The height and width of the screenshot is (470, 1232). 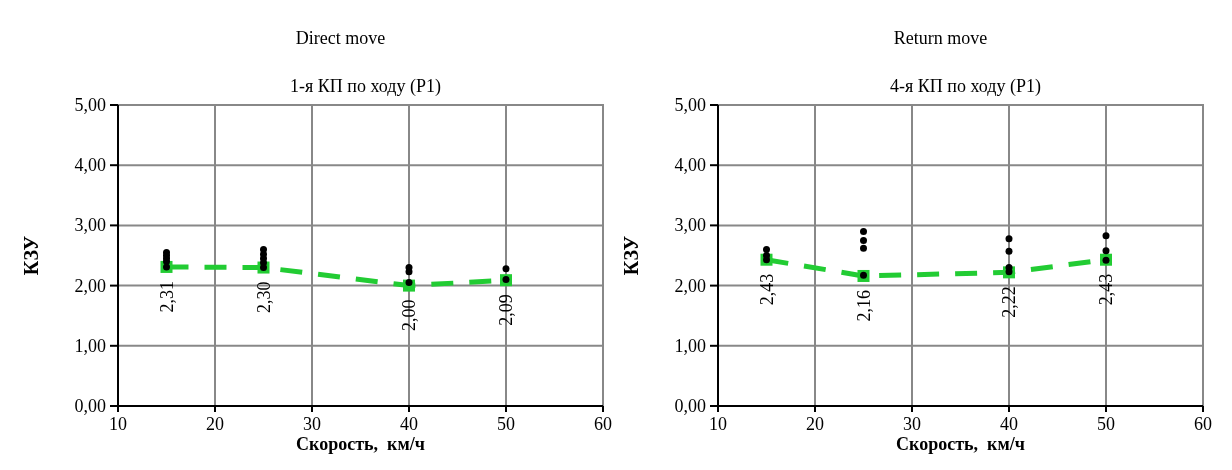 What do you see at coordinates (409, 315) in the screenshot?
I see `data-label: 2,00` at bounding box center [409, 315].